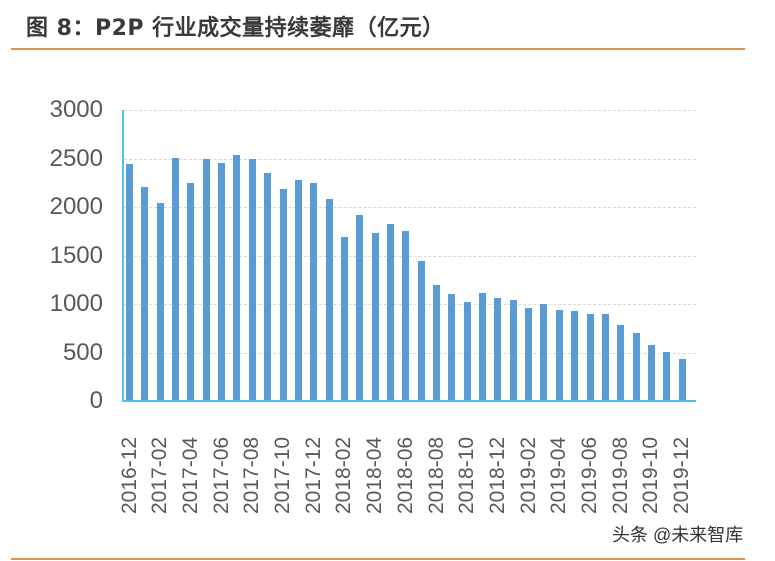 The height and width of the screenshot is (561, 775). I want to click on y-tick-label: 0, so click(96, 400).